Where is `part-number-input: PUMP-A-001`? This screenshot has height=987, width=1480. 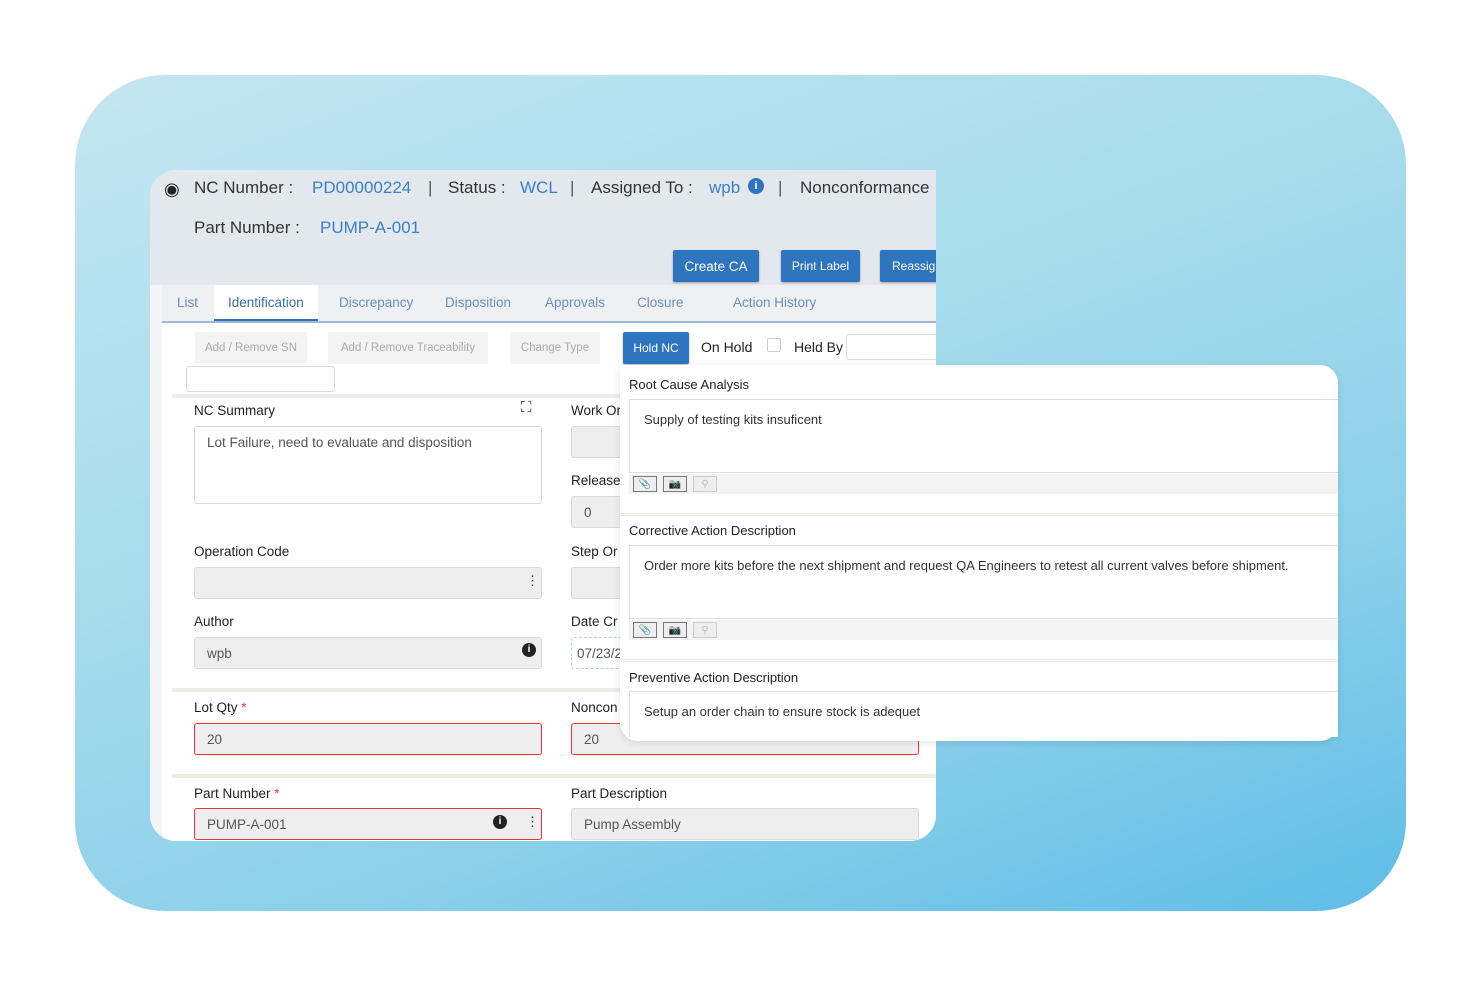
part-number-input: PUMP-A-001 is located at coordinates (368, 824).